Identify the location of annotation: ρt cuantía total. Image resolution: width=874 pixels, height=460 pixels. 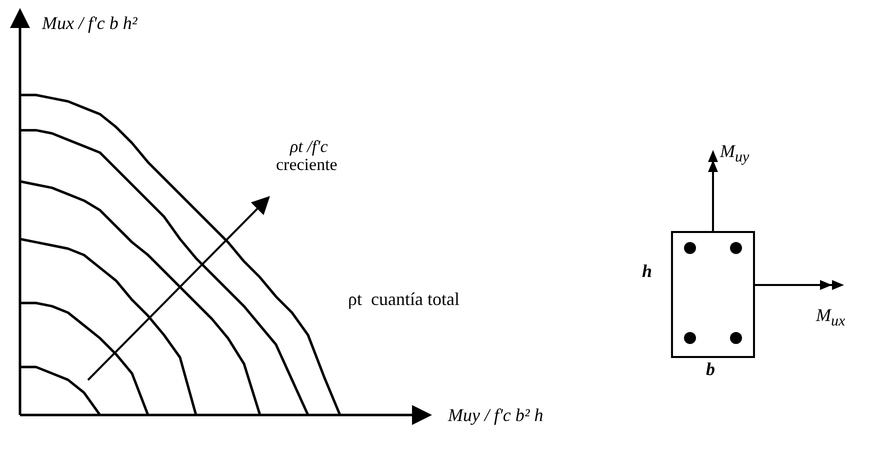
(404, 299).